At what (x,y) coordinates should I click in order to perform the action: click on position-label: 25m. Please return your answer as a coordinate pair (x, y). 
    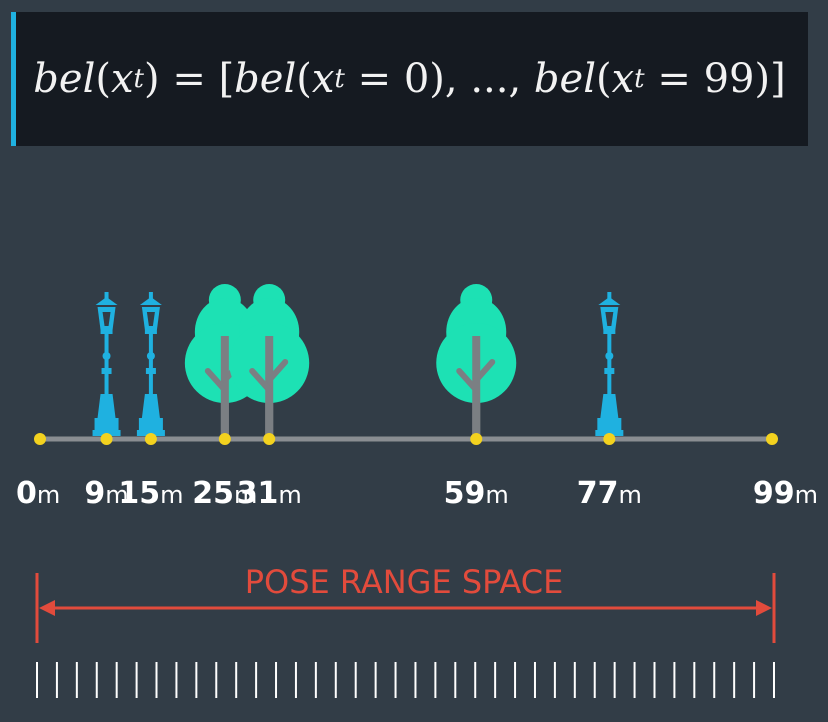
    Looking at the image, I should click on (224, 493).